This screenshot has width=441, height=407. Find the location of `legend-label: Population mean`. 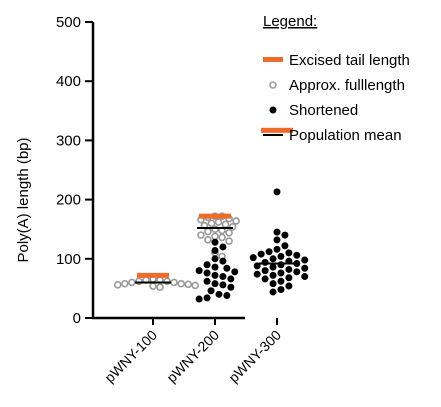

legend-label: Population mean is located at coordinates (345, 135).